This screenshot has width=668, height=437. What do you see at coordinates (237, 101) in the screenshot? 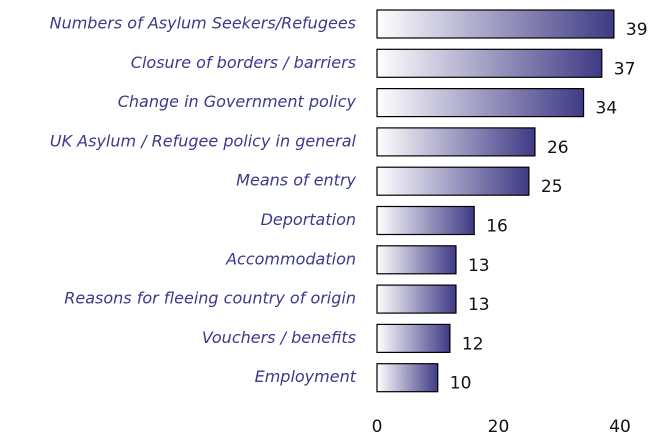
I see `category-label: Change in Government policy` at bounding box center [237, 101].